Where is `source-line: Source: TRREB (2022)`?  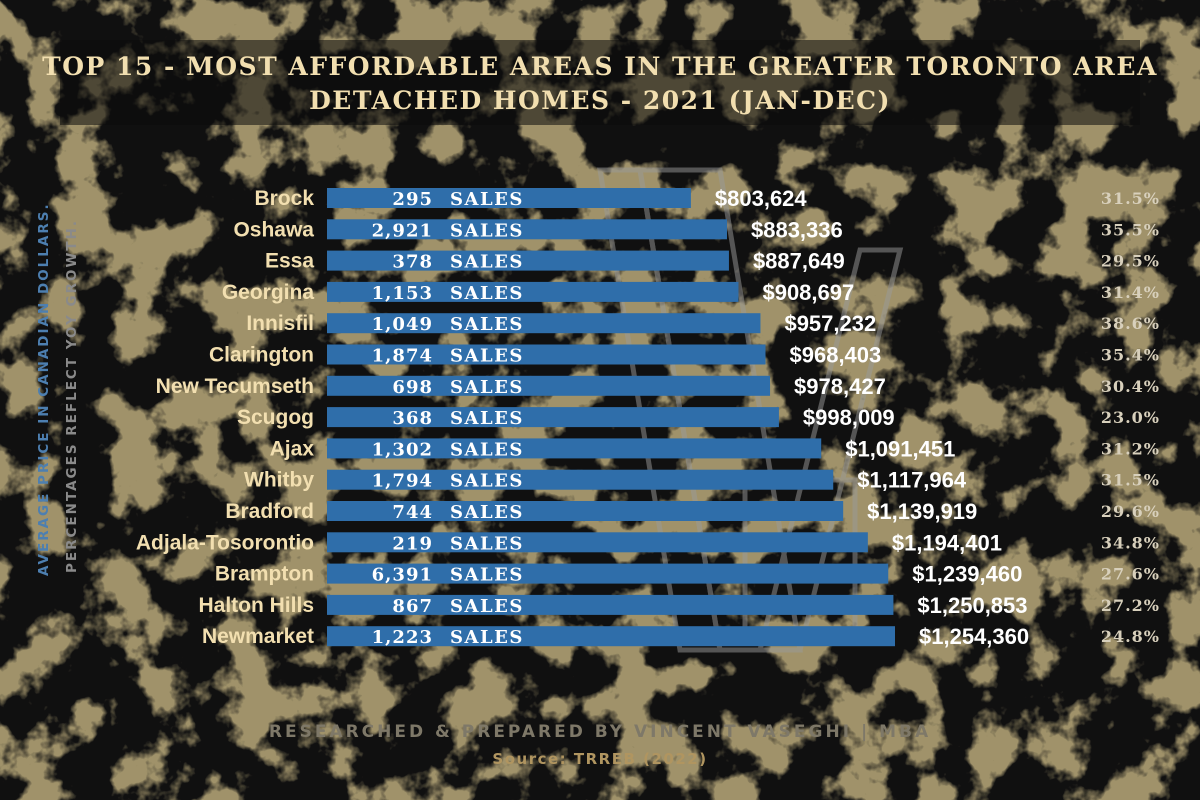
source-line: Source: TRREB (2022) is located at coordinates (600, 759).